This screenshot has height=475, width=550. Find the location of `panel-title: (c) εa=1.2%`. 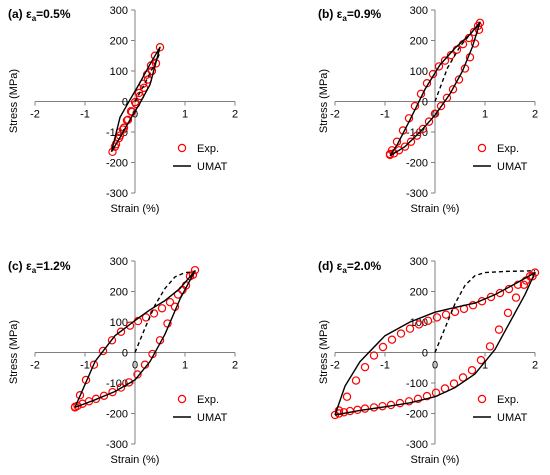

panel-title: (c) εa=1.2% is located at coordinates (39, 267).